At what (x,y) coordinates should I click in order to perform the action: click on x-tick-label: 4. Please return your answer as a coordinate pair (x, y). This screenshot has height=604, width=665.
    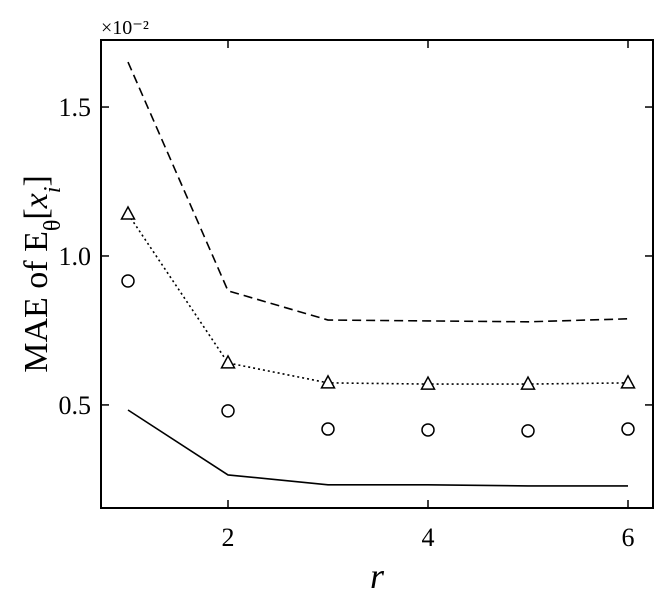
    Looking at the image, I should click on (428, 537).